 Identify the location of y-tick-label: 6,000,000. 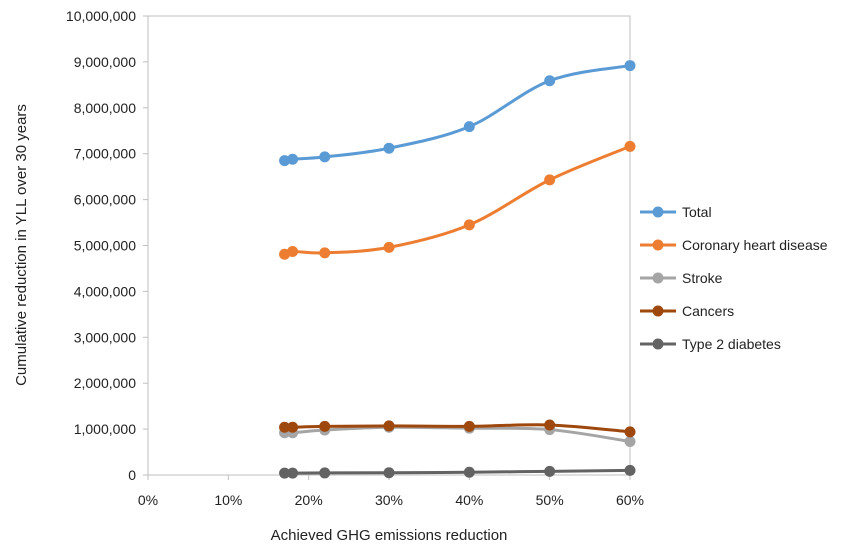
(105, 200).